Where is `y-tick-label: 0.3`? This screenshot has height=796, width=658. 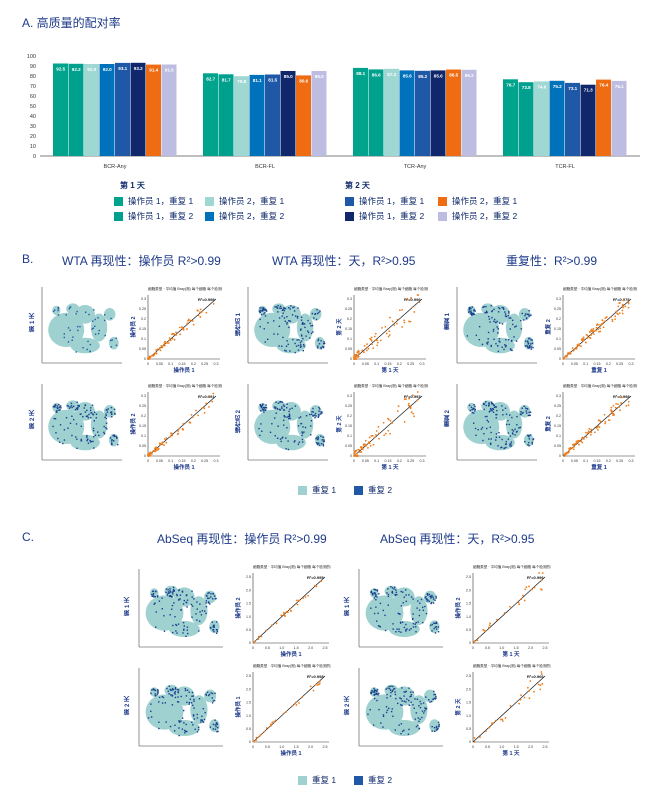
y-tick-label: 0.3 is located at coordinates (143, 396).